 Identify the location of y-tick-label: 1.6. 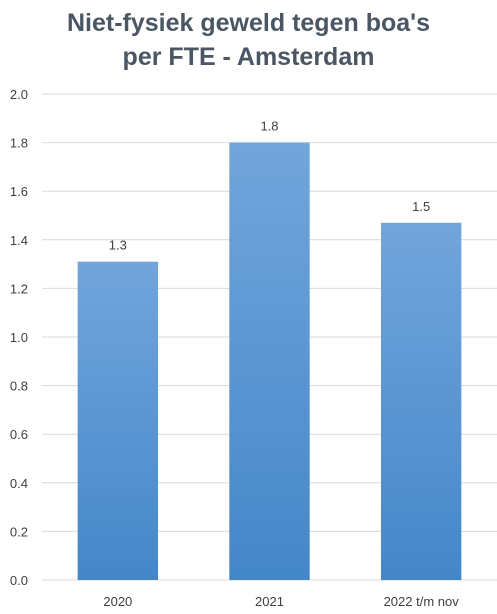
(19, 191).